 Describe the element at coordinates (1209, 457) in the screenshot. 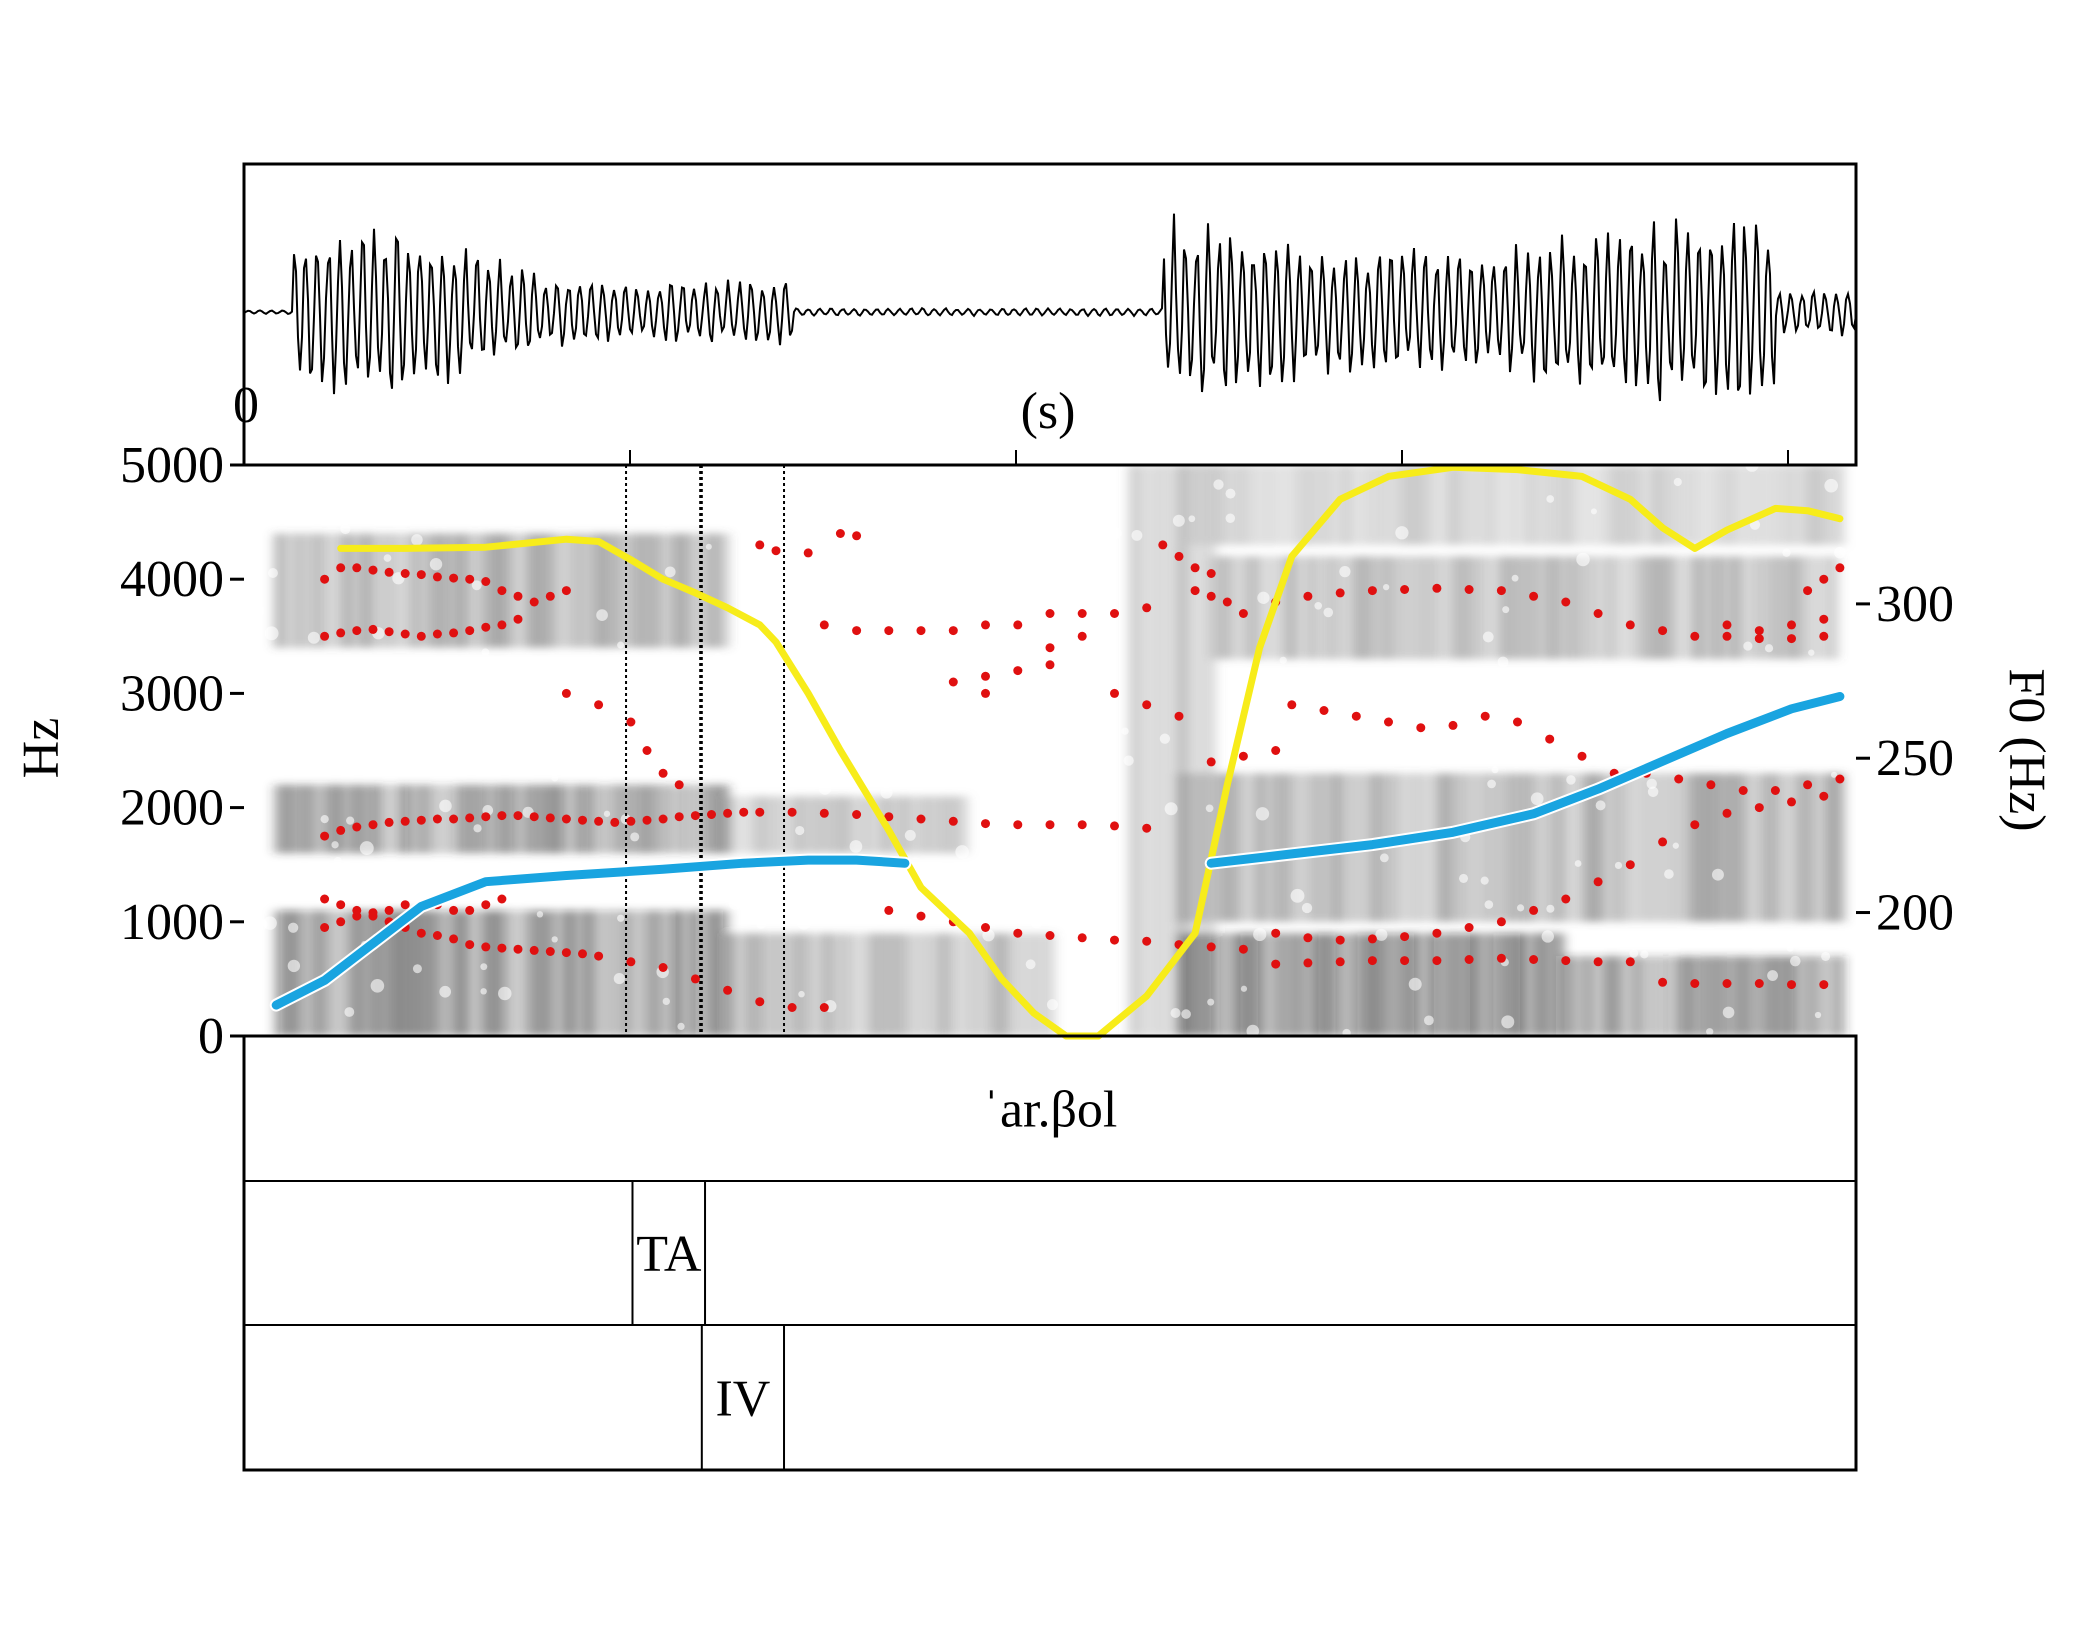

I see `time-ticks` at that location.